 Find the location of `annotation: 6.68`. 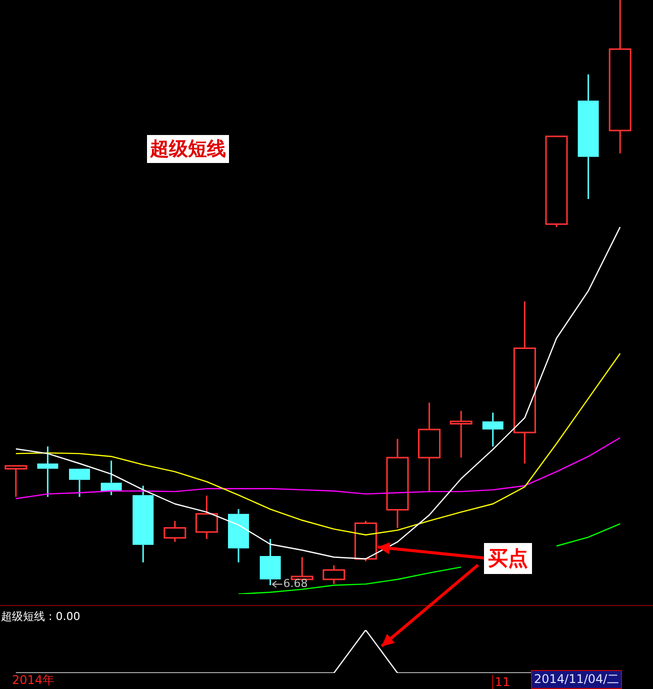

annotation: 6.68 is located at coordinates (295, 583).